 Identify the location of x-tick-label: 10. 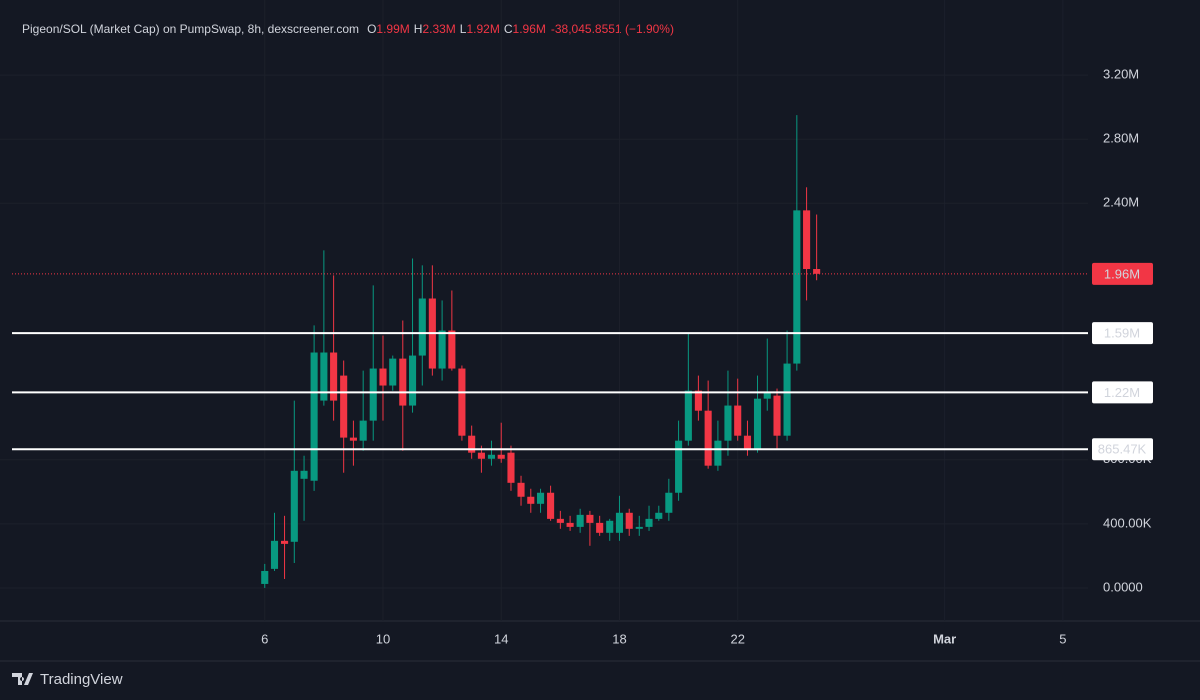
(383, 638).